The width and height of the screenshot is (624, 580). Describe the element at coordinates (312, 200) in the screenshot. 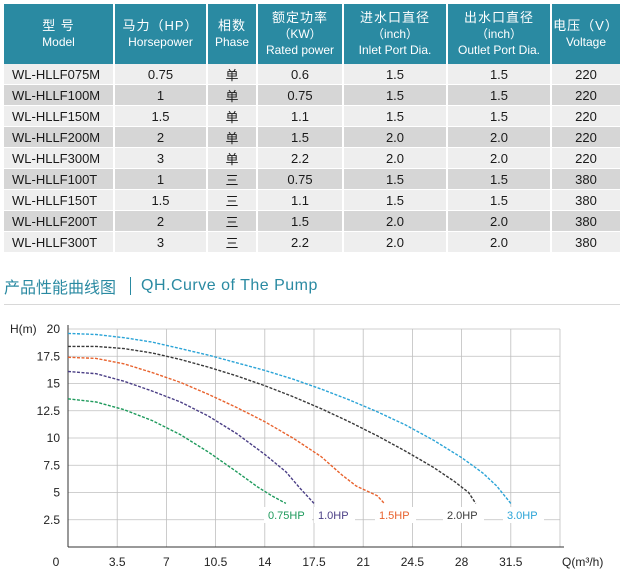

I see `table-row: WL-HLLF150T 1.5 三 1.1 1.5 1.5 380` at that location.